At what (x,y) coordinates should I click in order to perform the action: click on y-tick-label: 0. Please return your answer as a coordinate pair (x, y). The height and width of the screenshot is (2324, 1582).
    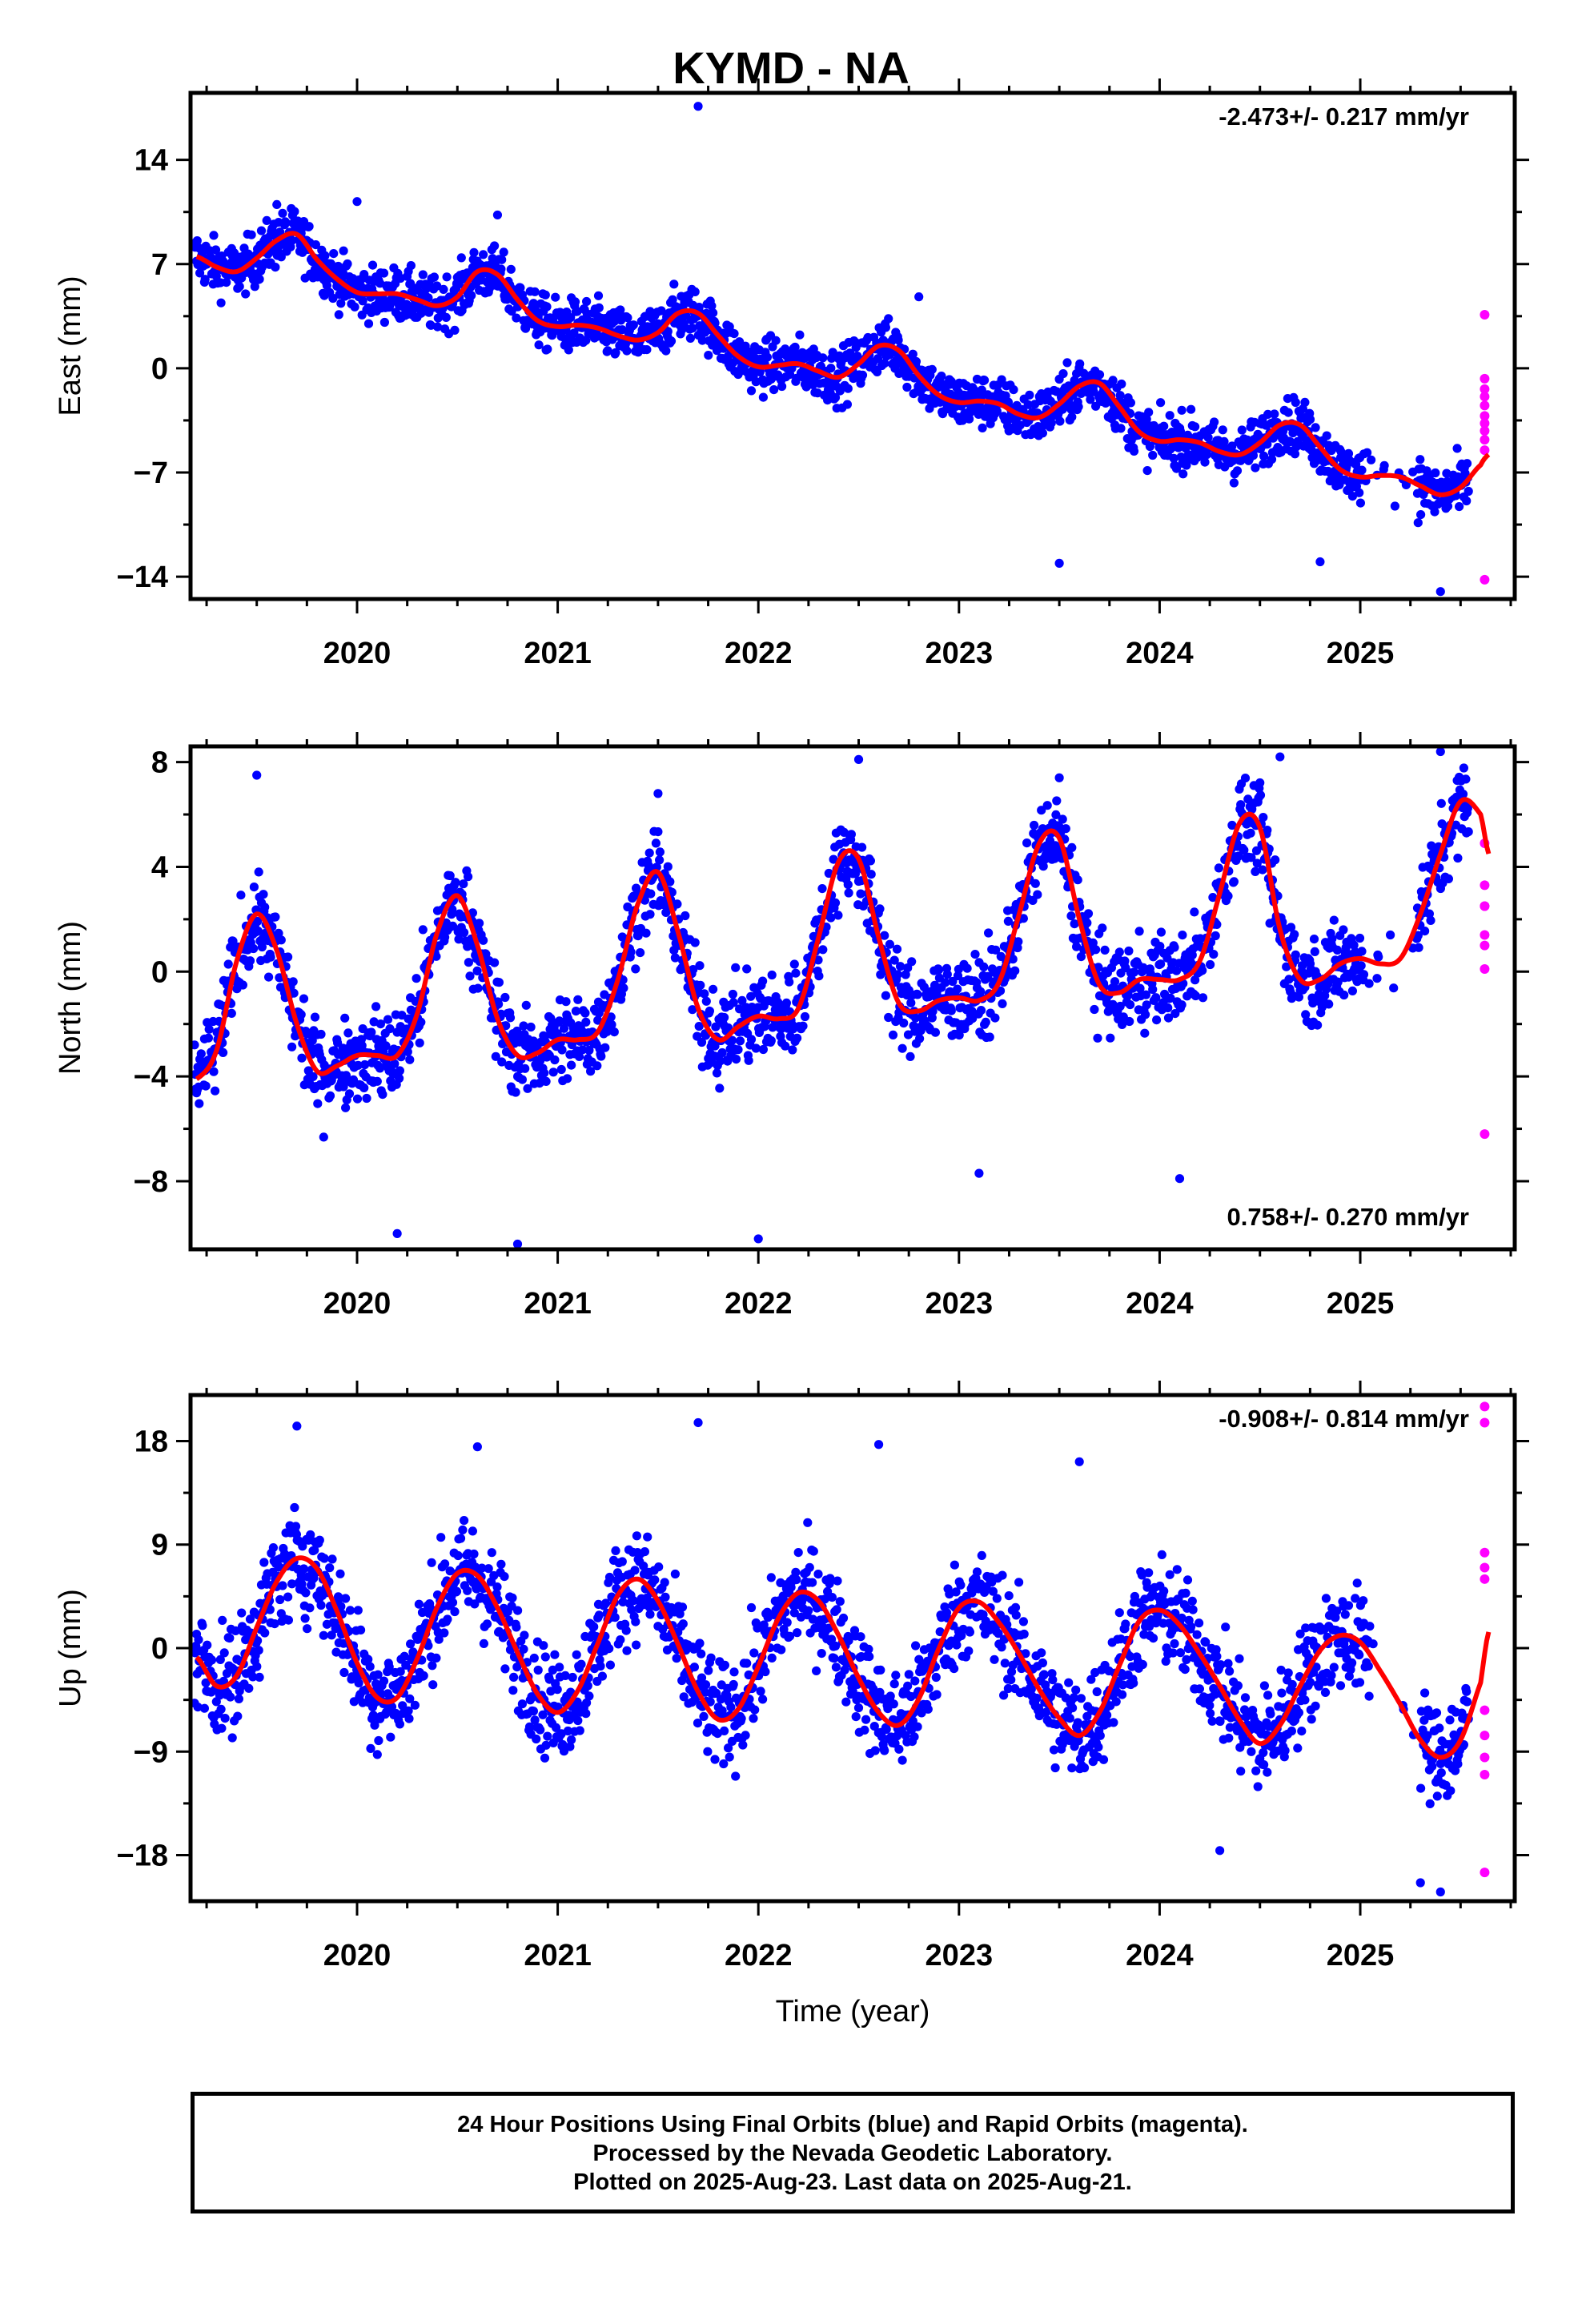
    Looking at the image, I should click on (159, 369).